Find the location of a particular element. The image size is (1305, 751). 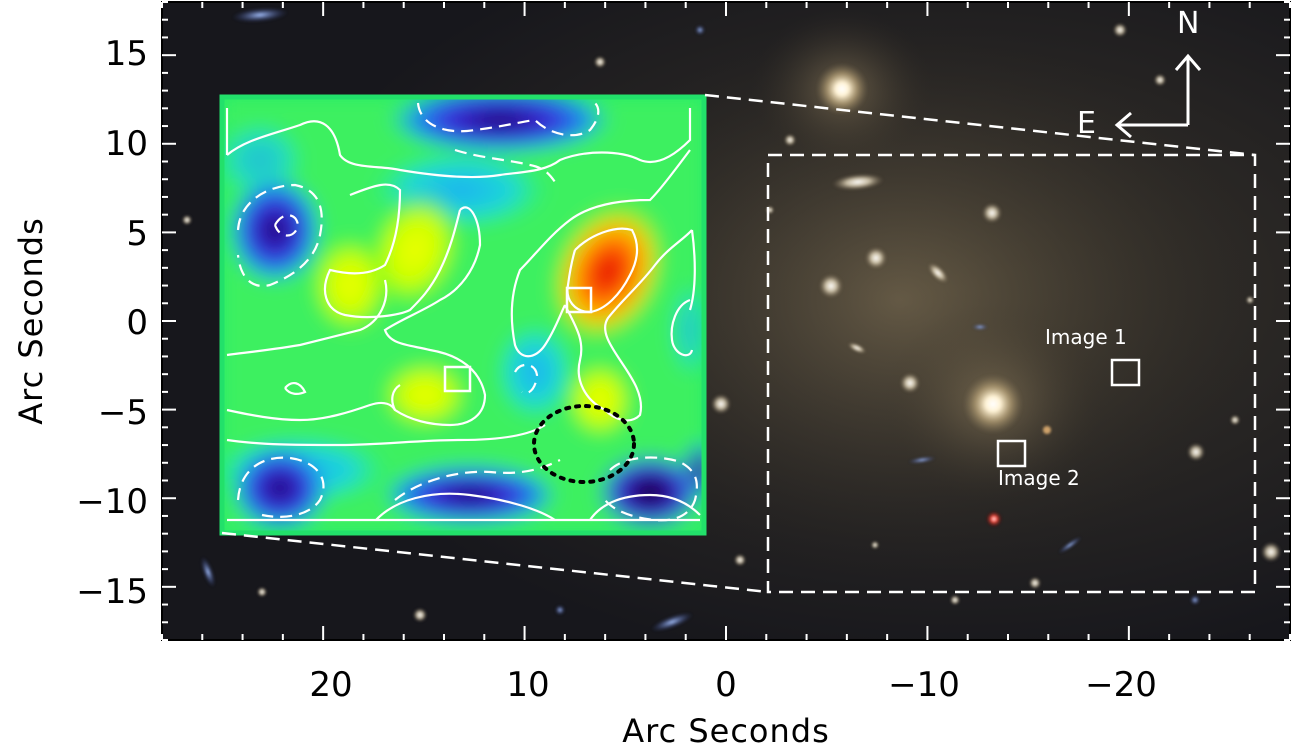

x-tick-label: 0 is located at coordinates (726, 685).